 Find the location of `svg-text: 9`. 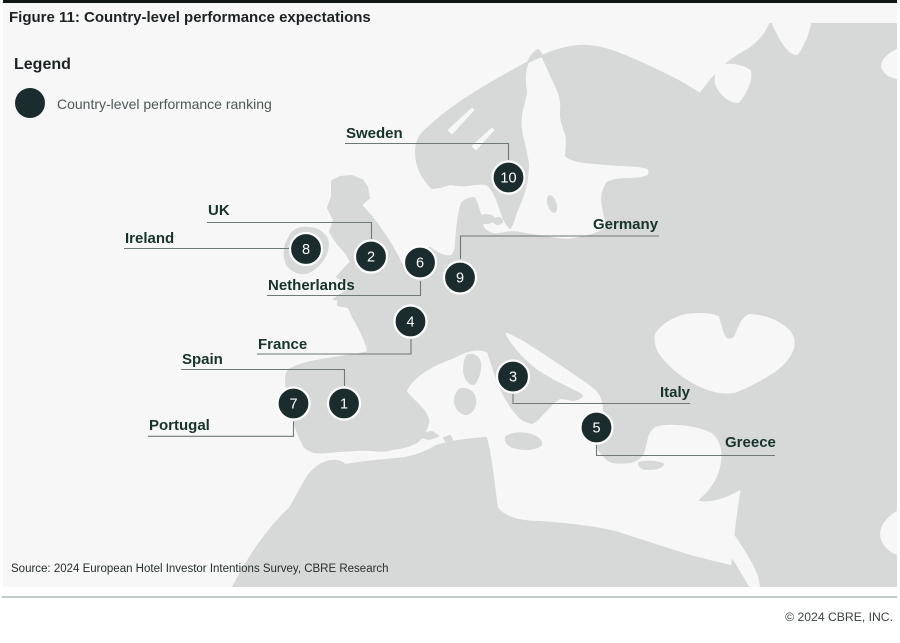

svg-text: 9 is located at coordinates (460, 279).